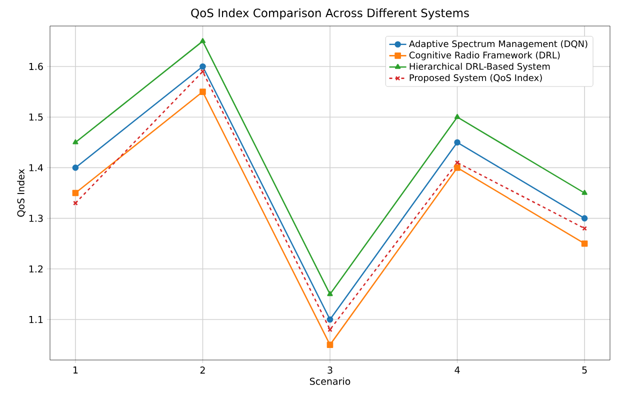 The width and height of the screenshot is (622, 400). Describe the element at coordinates (36, 66) in the screenshot. I see `y-tick-label: 1.6` at that location.